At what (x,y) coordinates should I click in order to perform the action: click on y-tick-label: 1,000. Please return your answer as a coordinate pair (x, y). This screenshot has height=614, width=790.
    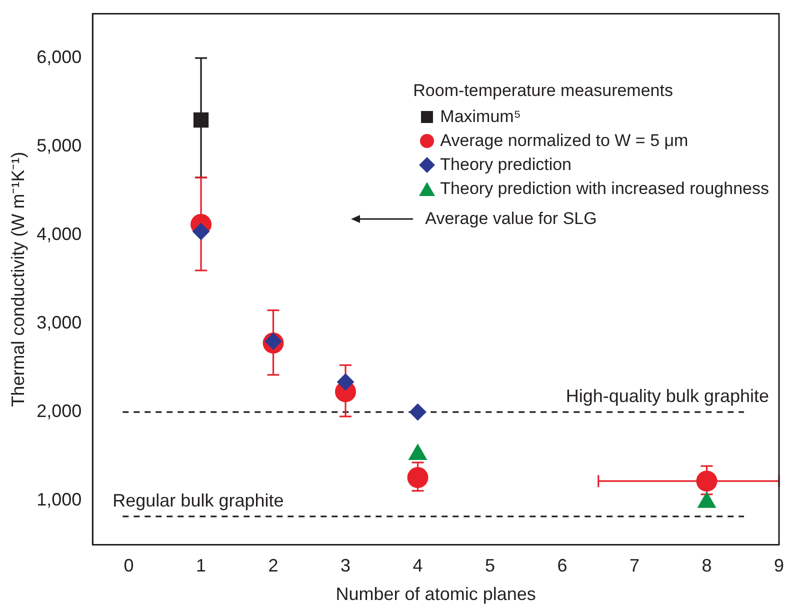
    Looking at the image, I should click on (59, 500).